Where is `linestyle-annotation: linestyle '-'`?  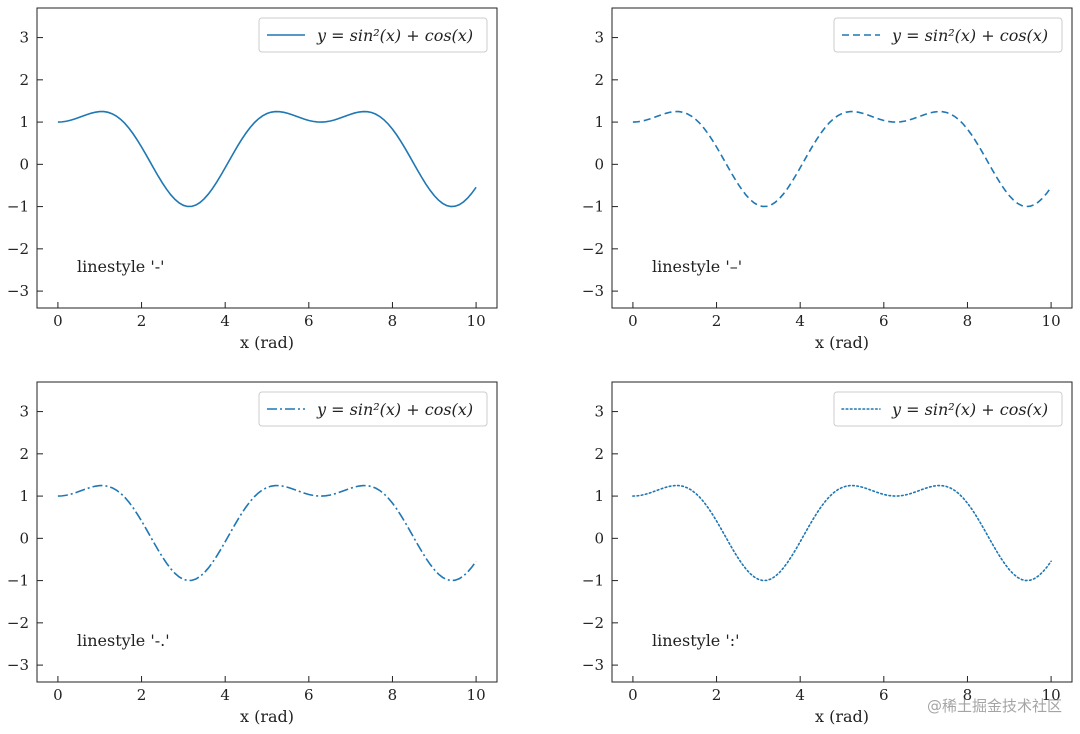 linestyle-annotation: linestyle '-' is located at coordinates (121, 266).